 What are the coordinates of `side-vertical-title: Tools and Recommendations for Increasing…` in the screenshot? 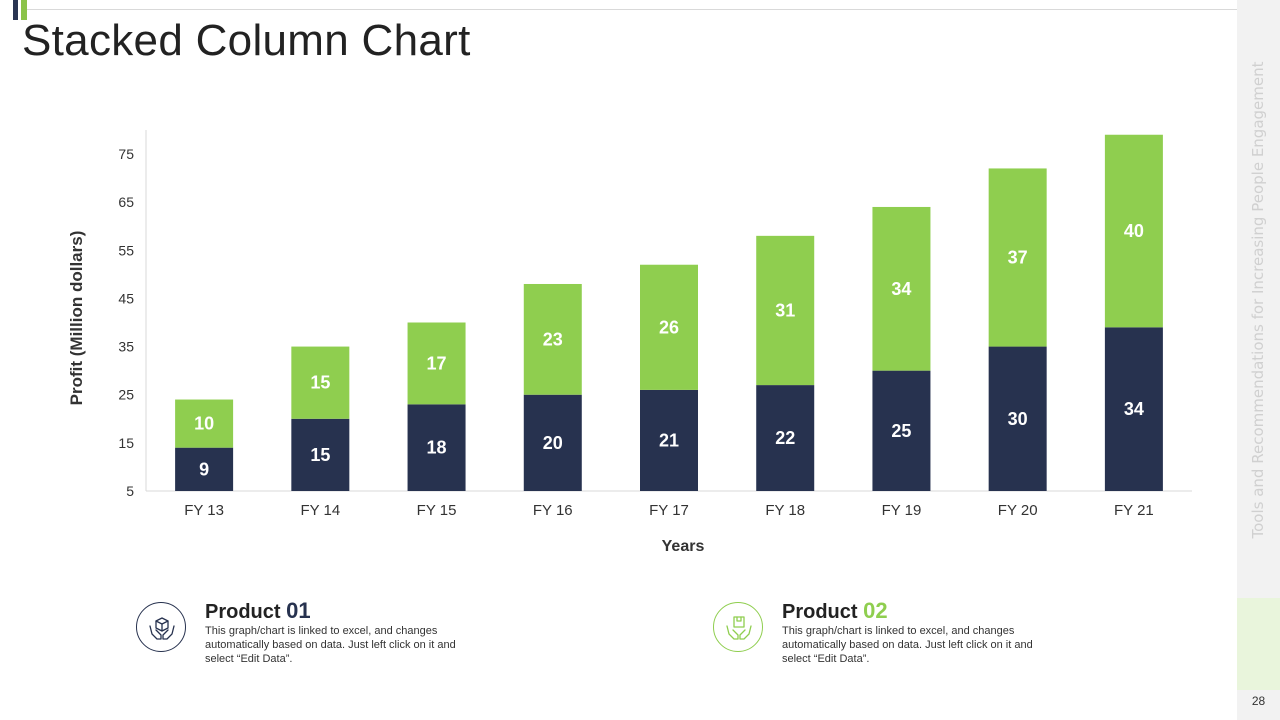 It's located at (1258, 300).